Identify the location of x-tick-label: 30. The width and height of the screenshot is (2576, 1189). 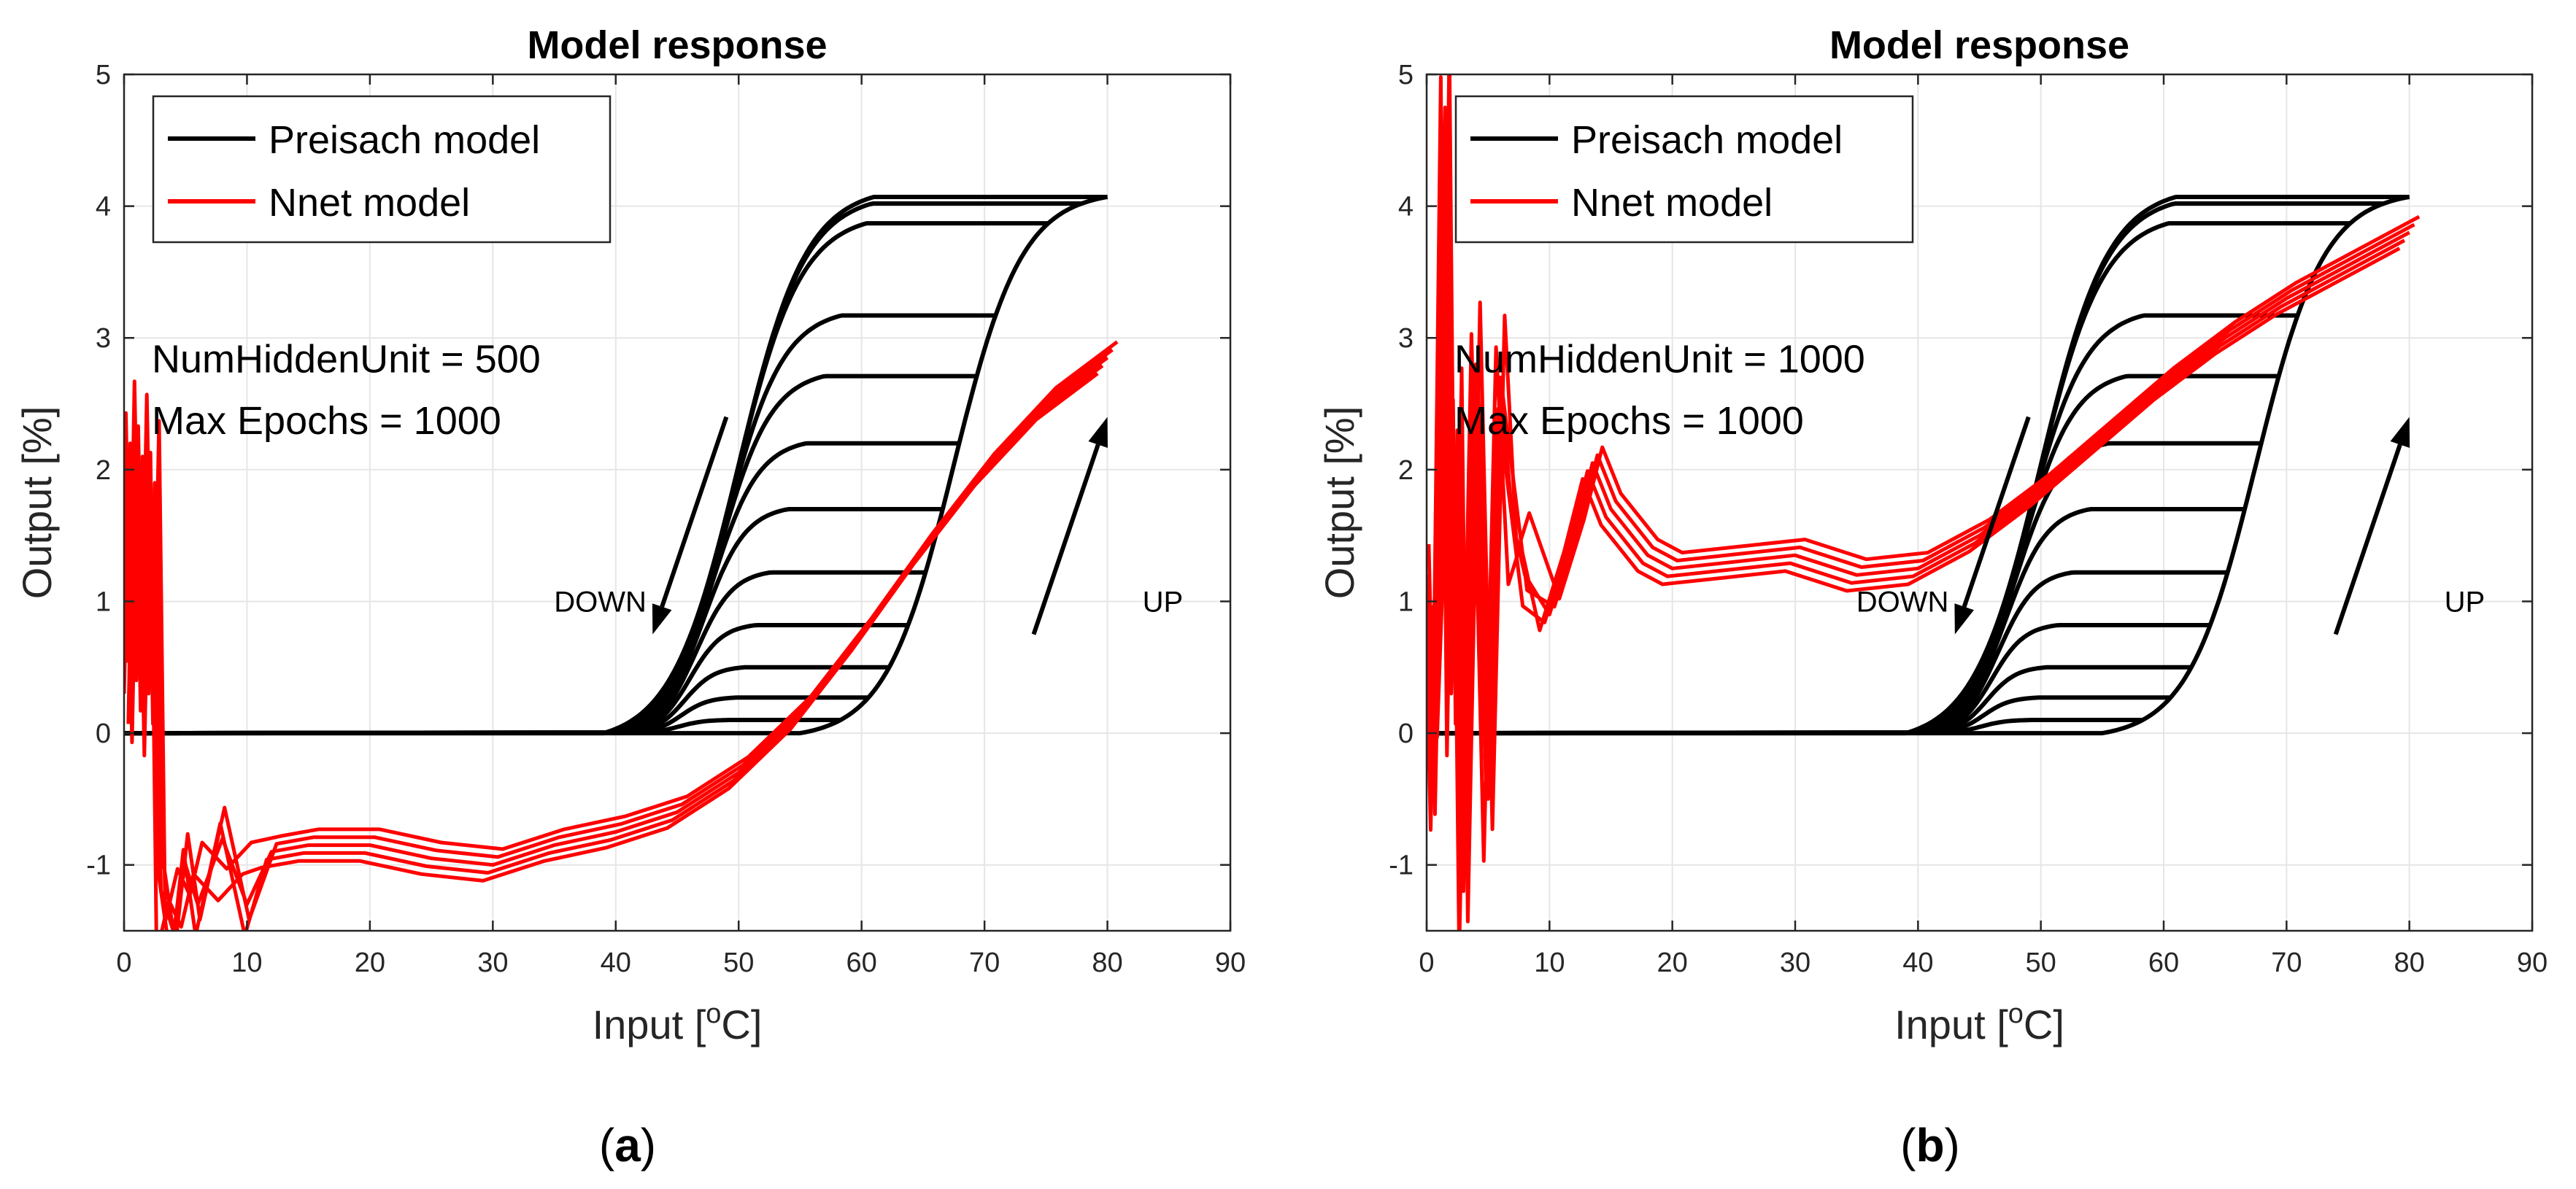
(1795, 963).